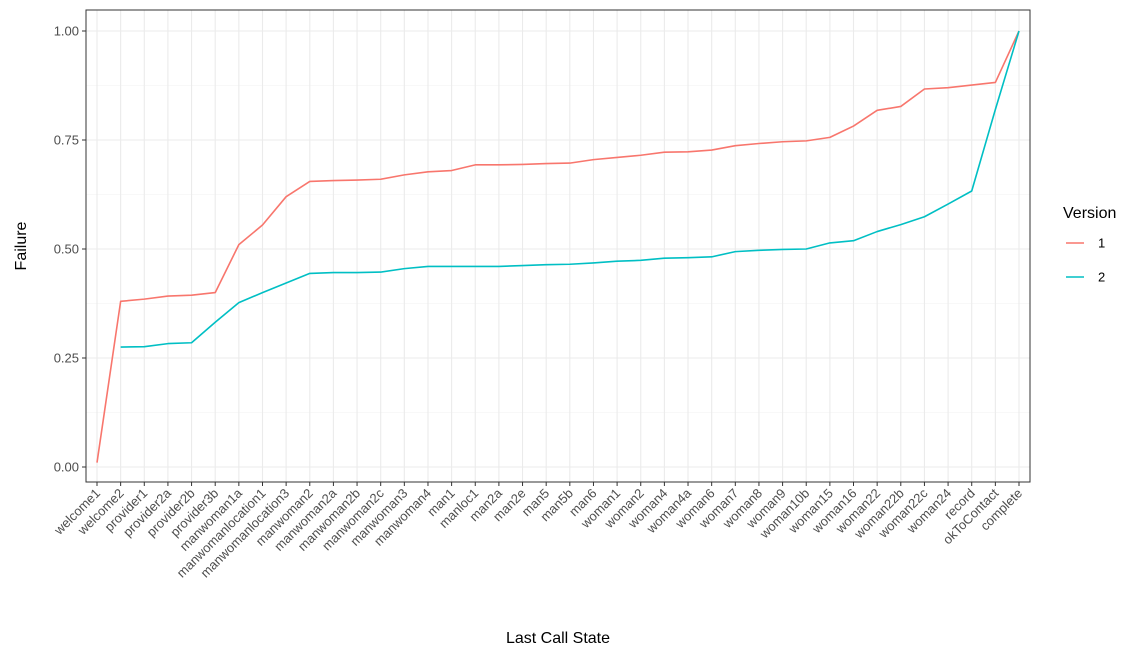 This screenshot has width=1148, height=650. What do you see at coordinates (1101, 277) in the screenshot?
I see `legend-label-2: 2` at bounding box center [1101, 277].